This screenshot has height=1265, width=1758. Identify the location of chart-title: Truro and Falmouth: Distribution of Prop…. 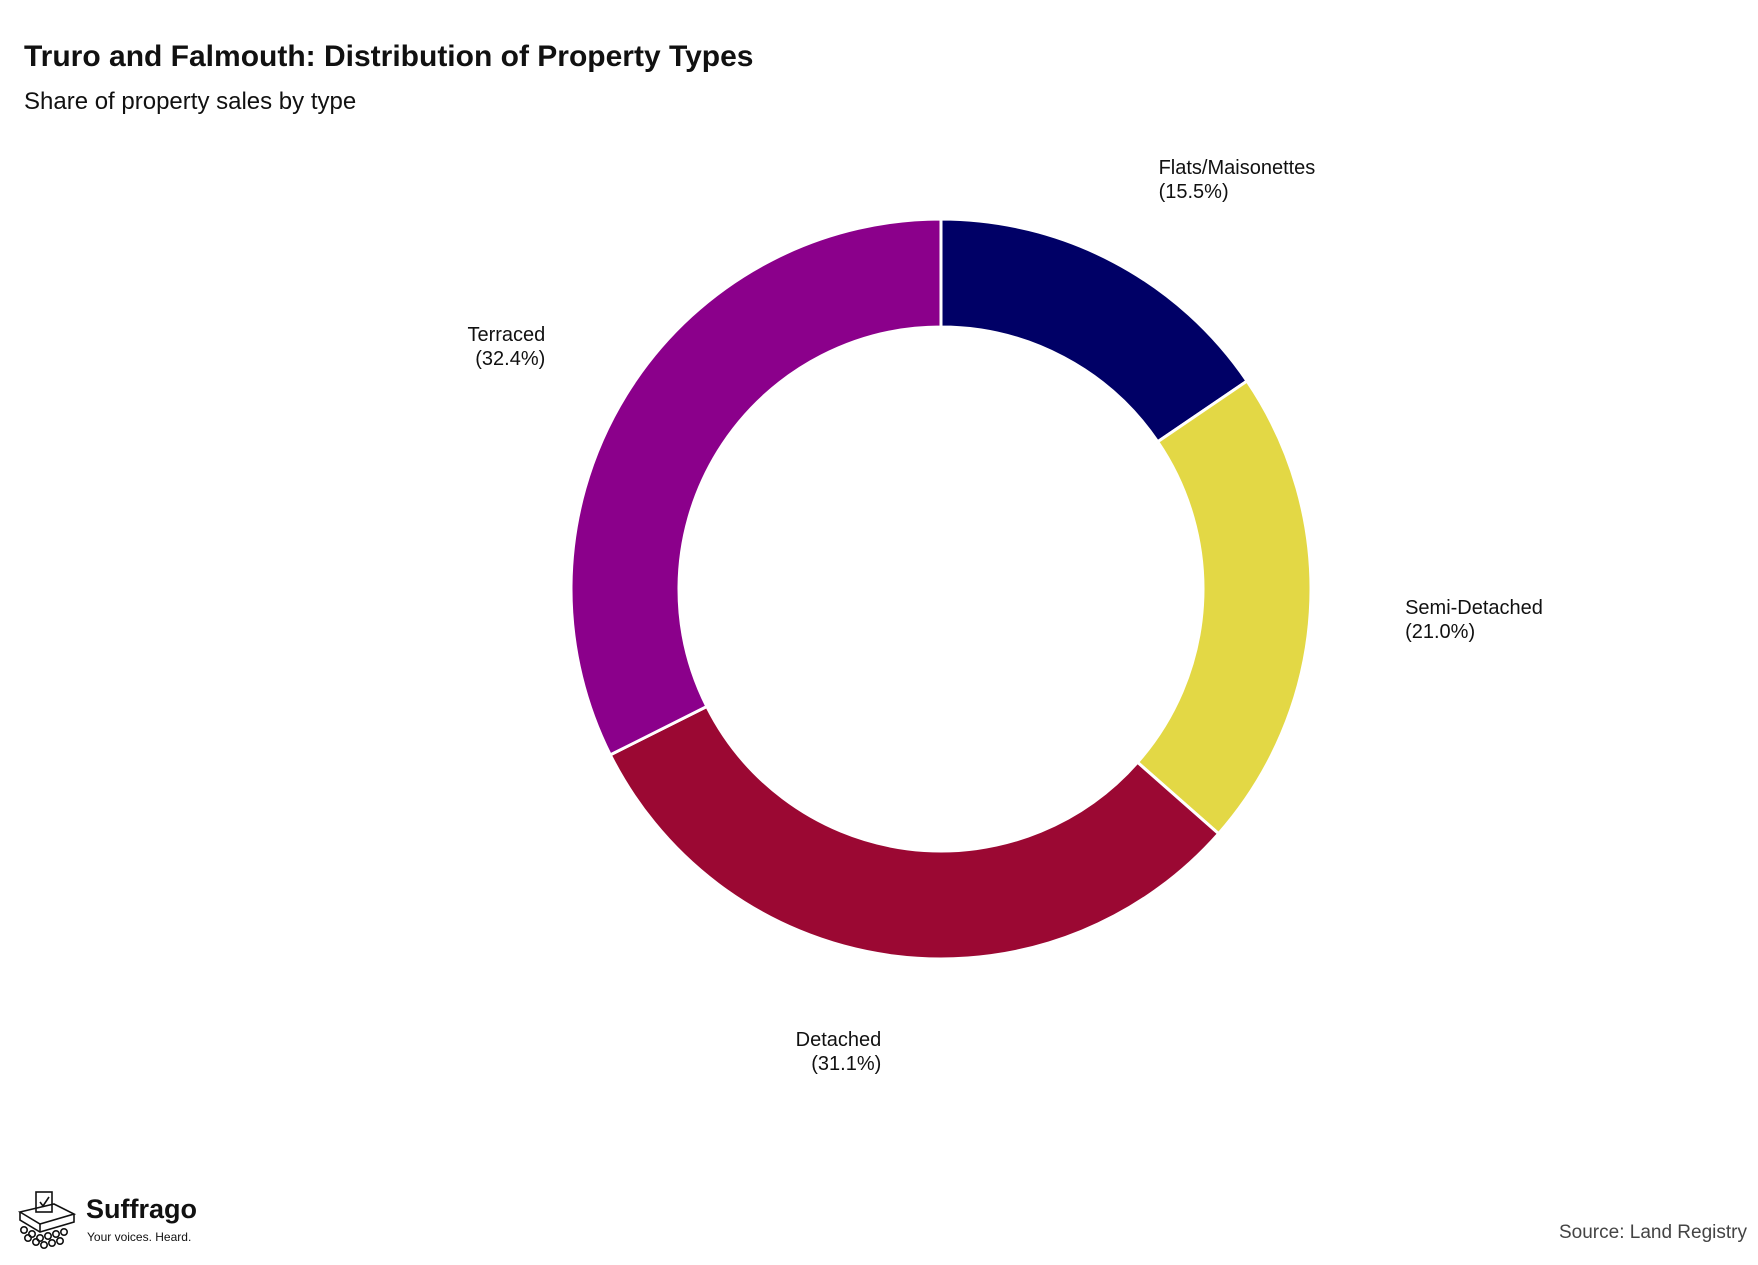
(389, 56).